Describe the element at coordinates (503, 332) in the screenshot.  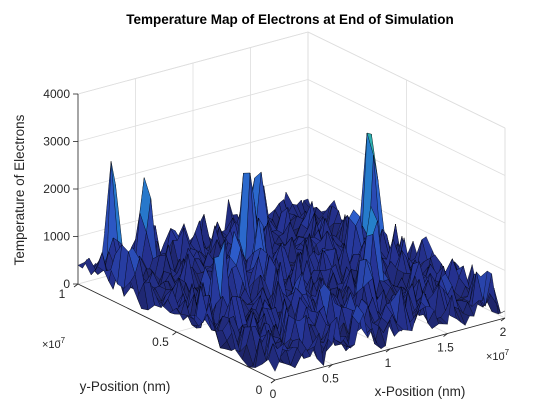
I see `x-tick-label: 2` at that location.